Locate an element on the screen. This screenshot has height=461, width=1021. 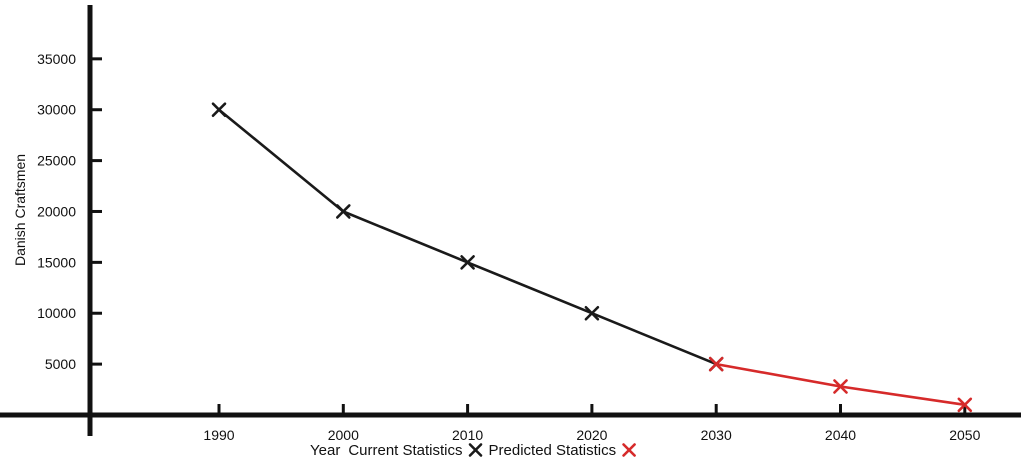
legend-current-x-stroke-b is located at coordinates (475, 450).